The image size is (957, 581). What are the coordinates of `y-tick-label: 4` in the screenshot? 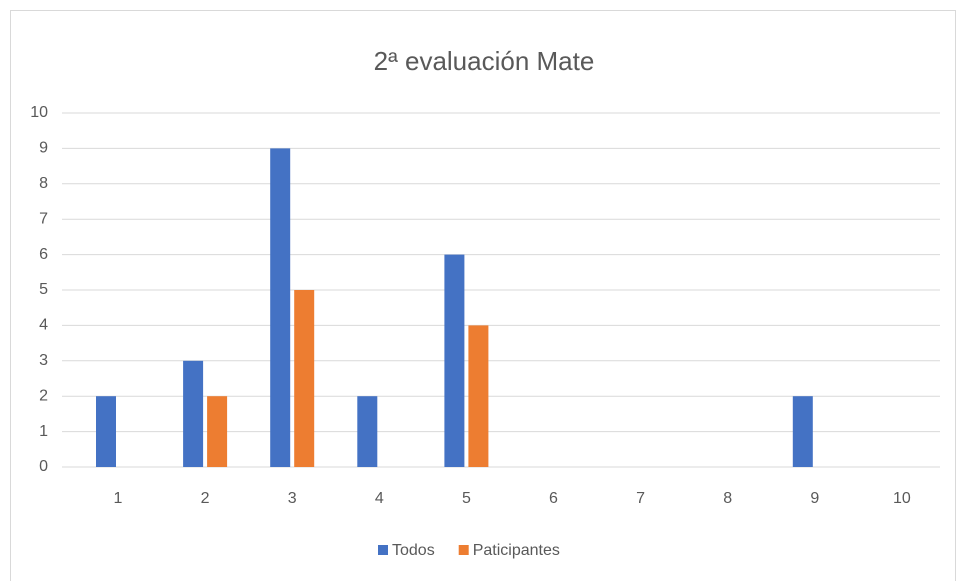 It's located at (43, 325).